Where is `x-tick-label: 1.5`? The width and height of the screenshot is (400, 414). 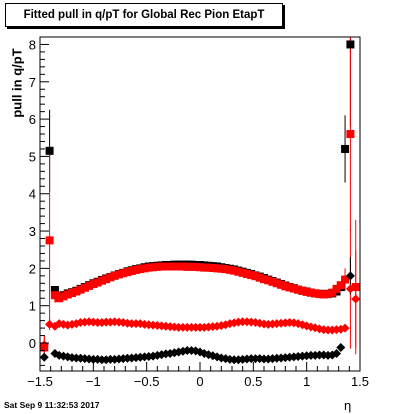
x-tick-label: 1.5 is located at coordinates (360, 381).